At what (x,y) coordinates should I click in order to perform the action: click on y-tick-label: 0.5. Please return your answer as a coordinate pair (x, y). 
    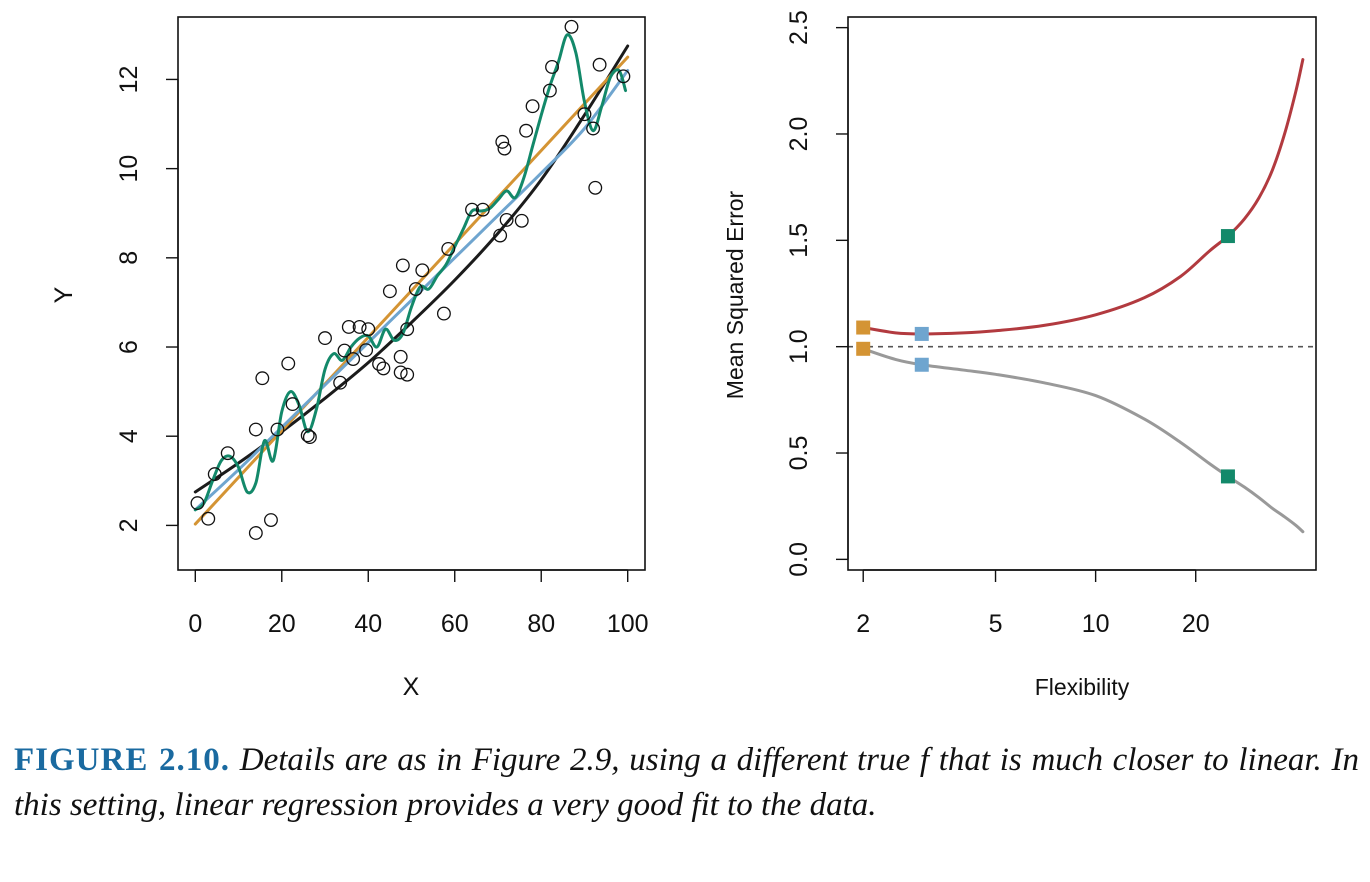
    Looking at the image, I should click on (799, 453).